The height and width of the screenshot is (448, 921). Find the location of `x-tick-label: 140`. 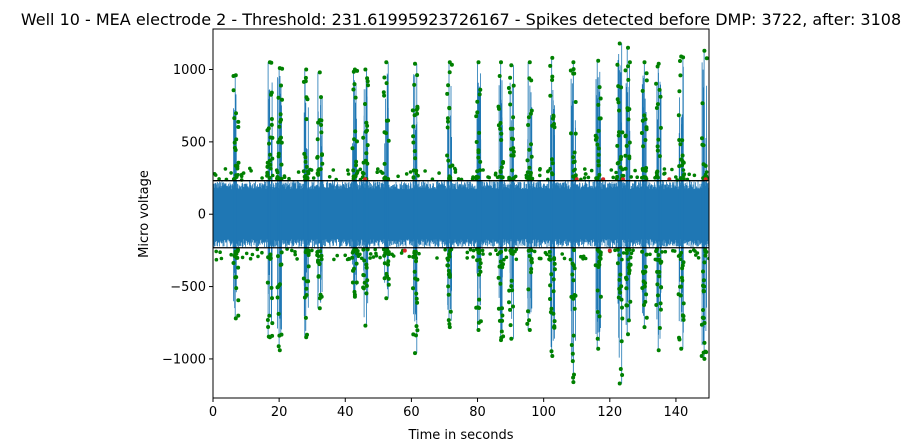

x-tick-label: 140 is located at coordinates (676, 412).